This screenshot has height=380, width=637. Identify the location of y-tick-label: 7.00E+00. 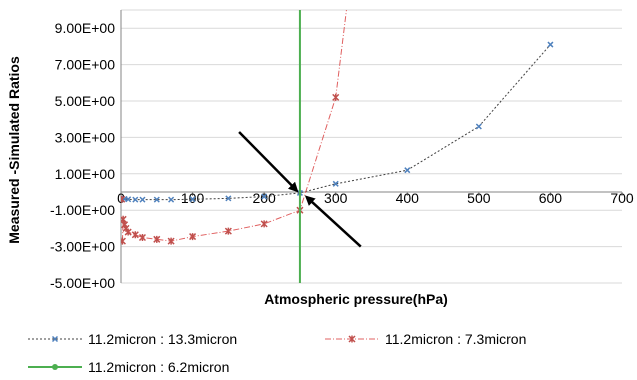
(85, 65).